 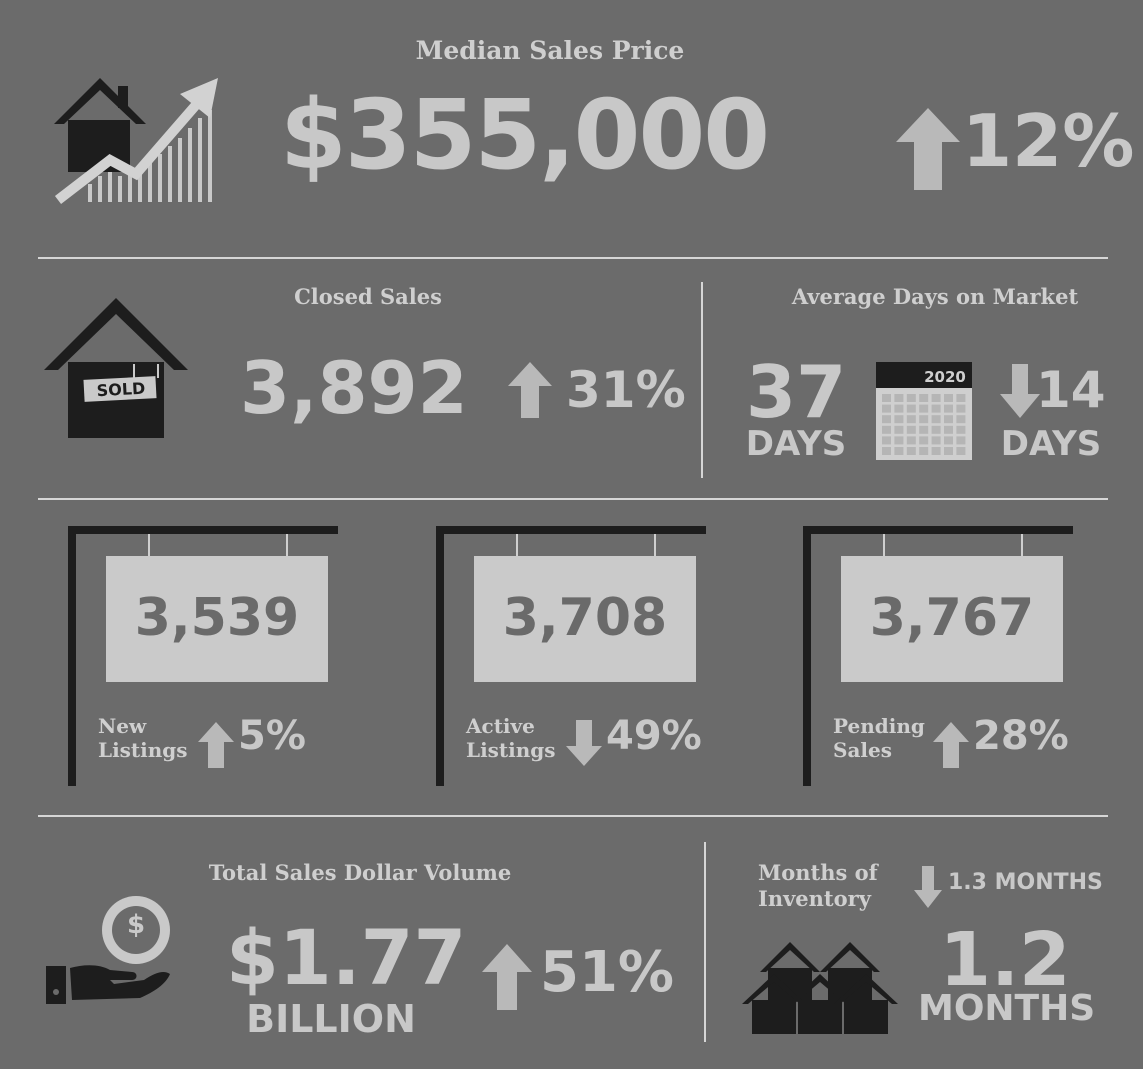 I want to click on volume-unit: BILLION, so click(x=331, y=1019).